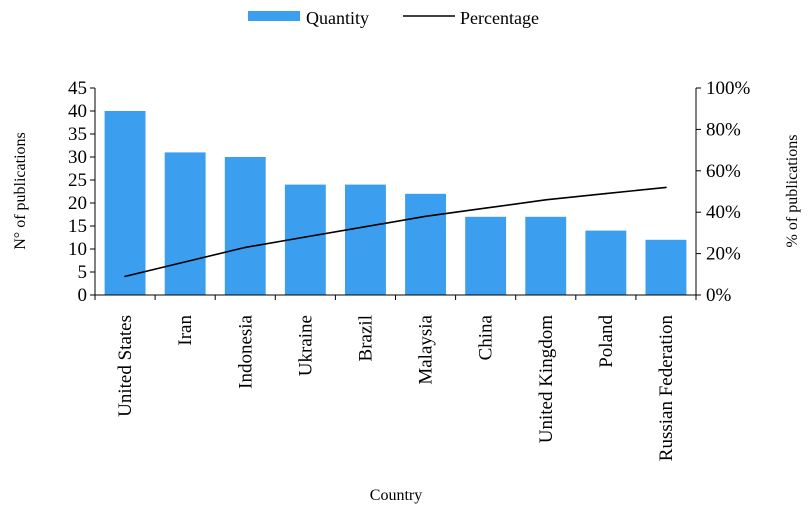 The width and height of the screenshot is (811, 514). What do you see at coordinates (486, 337) in the screenshot?
I see `x-tick-label: China` at bounding box center [486, 337].